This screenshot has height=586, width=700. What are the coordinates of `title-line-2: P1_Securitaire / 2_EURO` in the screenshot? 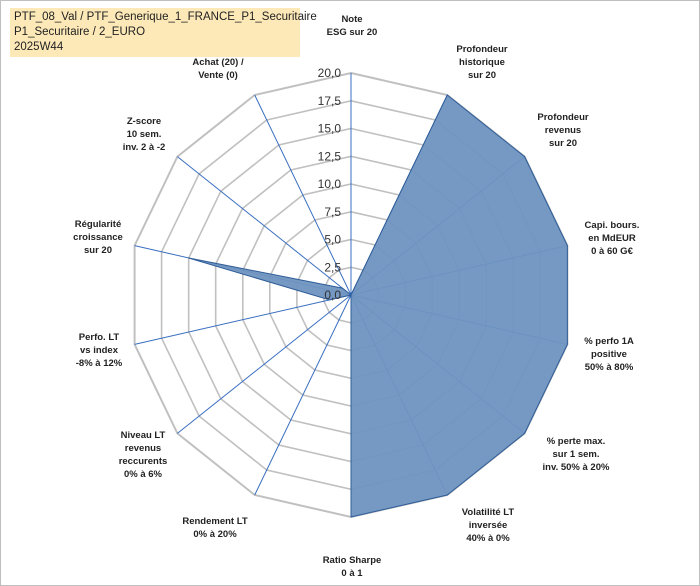 It's located at (80, 32).